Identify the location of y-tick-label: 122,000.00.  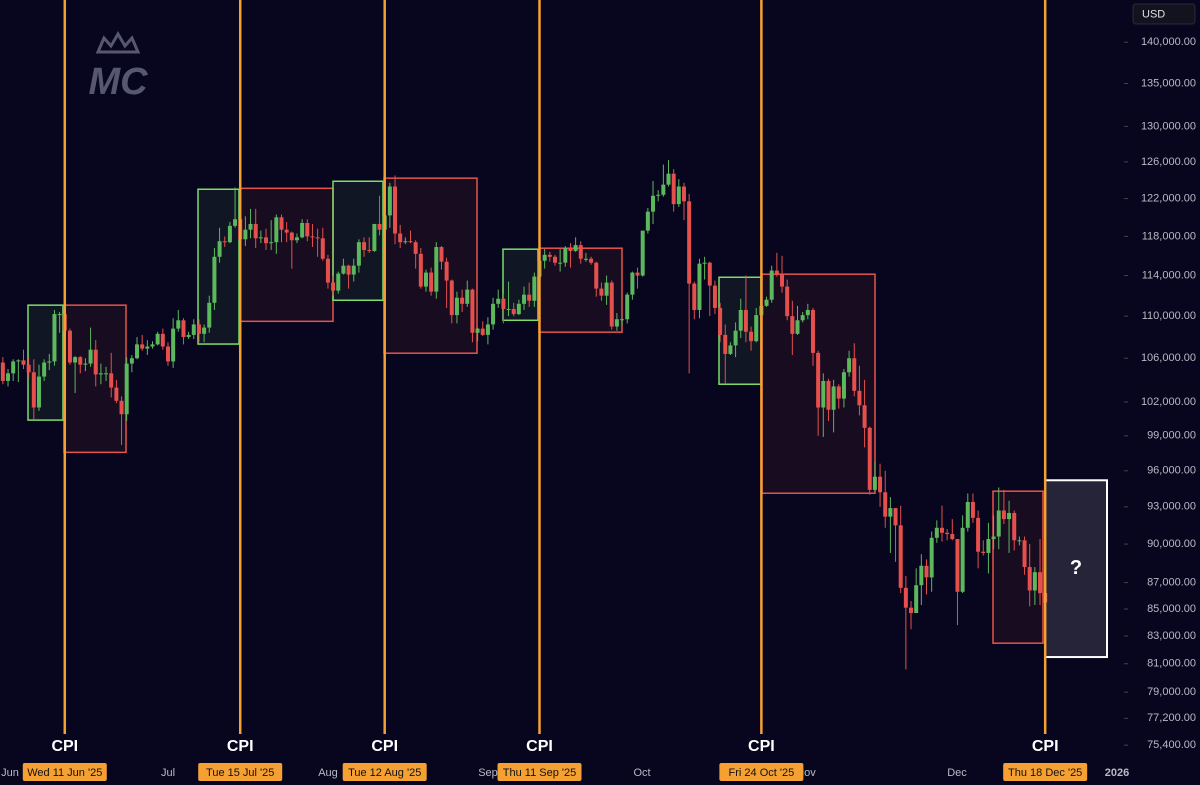
(1168, 198).